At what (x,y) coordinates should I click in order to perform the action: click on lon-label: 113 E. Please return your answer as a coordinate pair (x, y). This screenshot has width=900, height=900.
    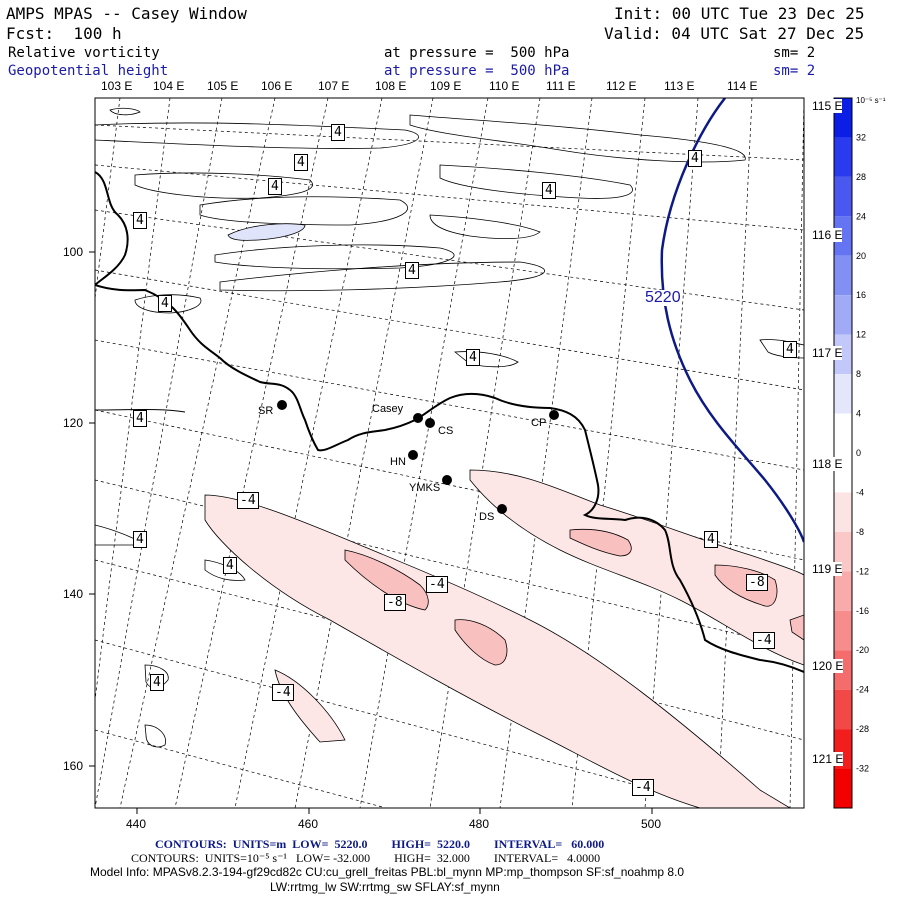
    Looking at the image, I should click on (679, 86).